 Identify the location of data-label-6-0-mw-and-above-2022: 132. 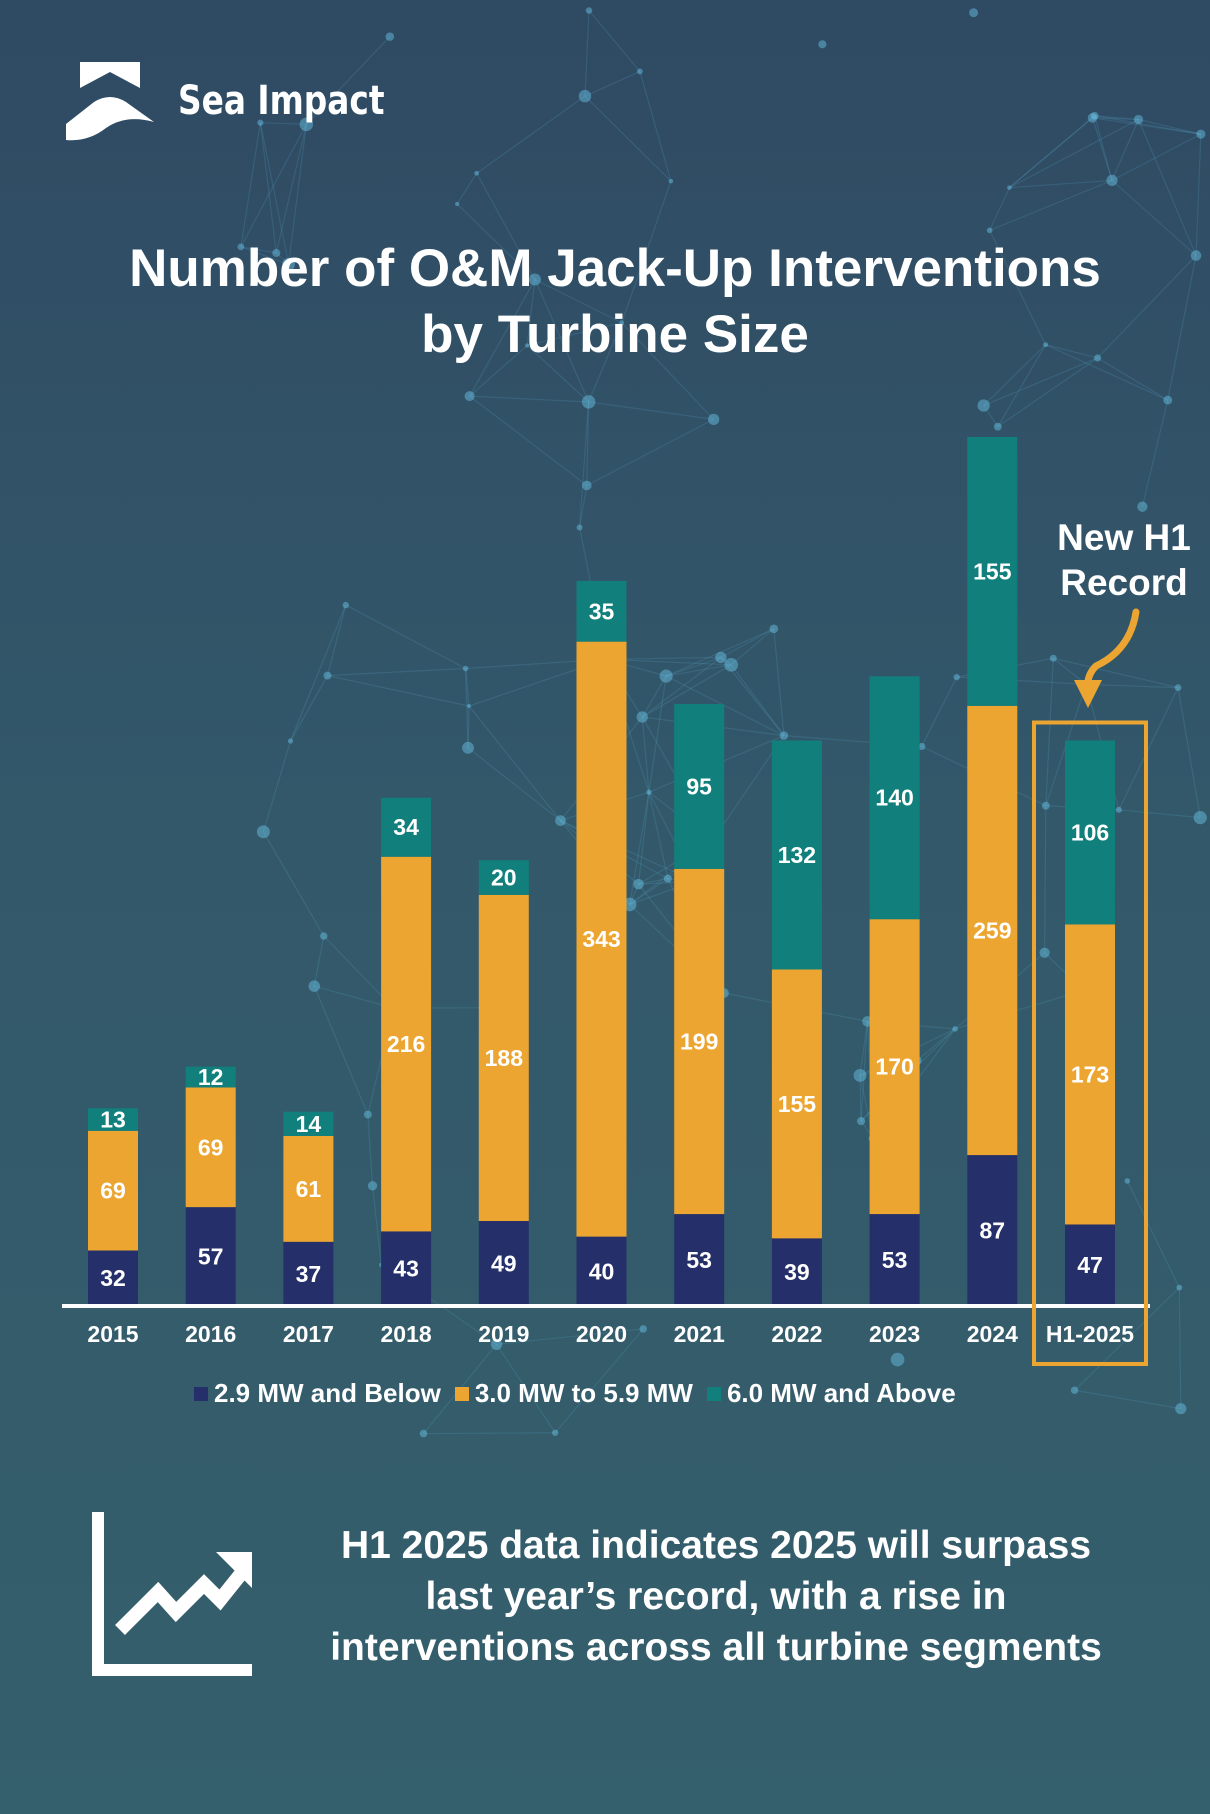
(797, 855).